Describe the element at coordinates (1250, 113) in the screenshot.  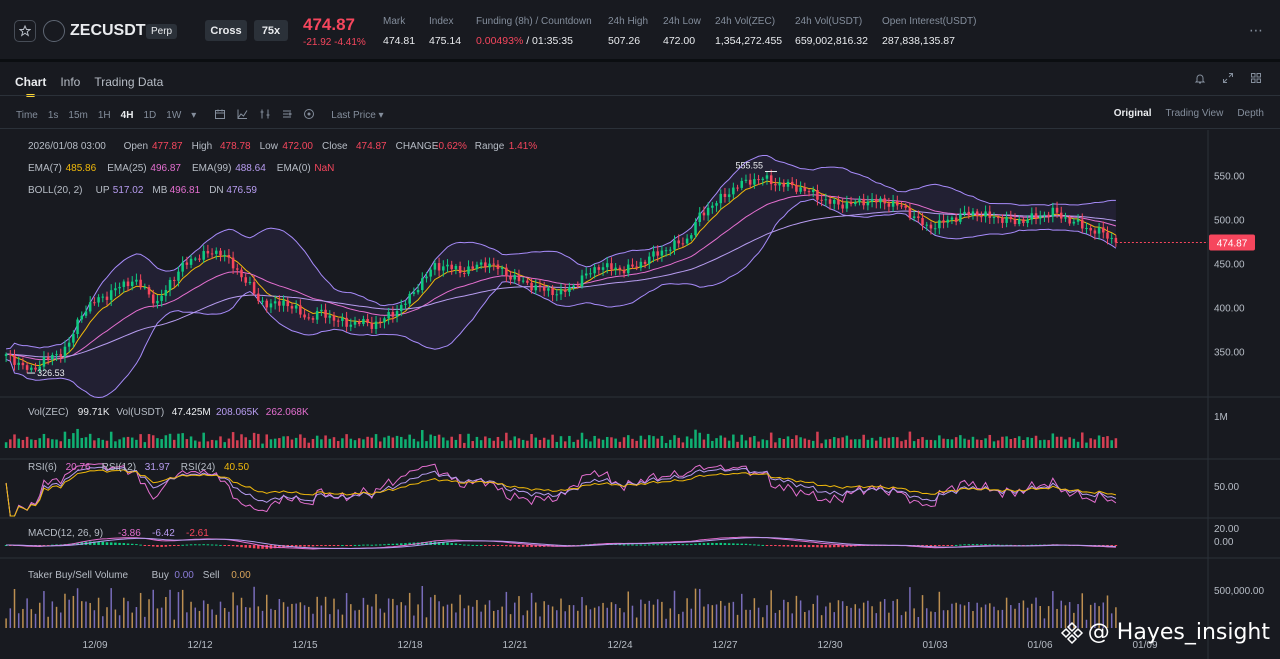
I see `view-depth: Depth` at that location.